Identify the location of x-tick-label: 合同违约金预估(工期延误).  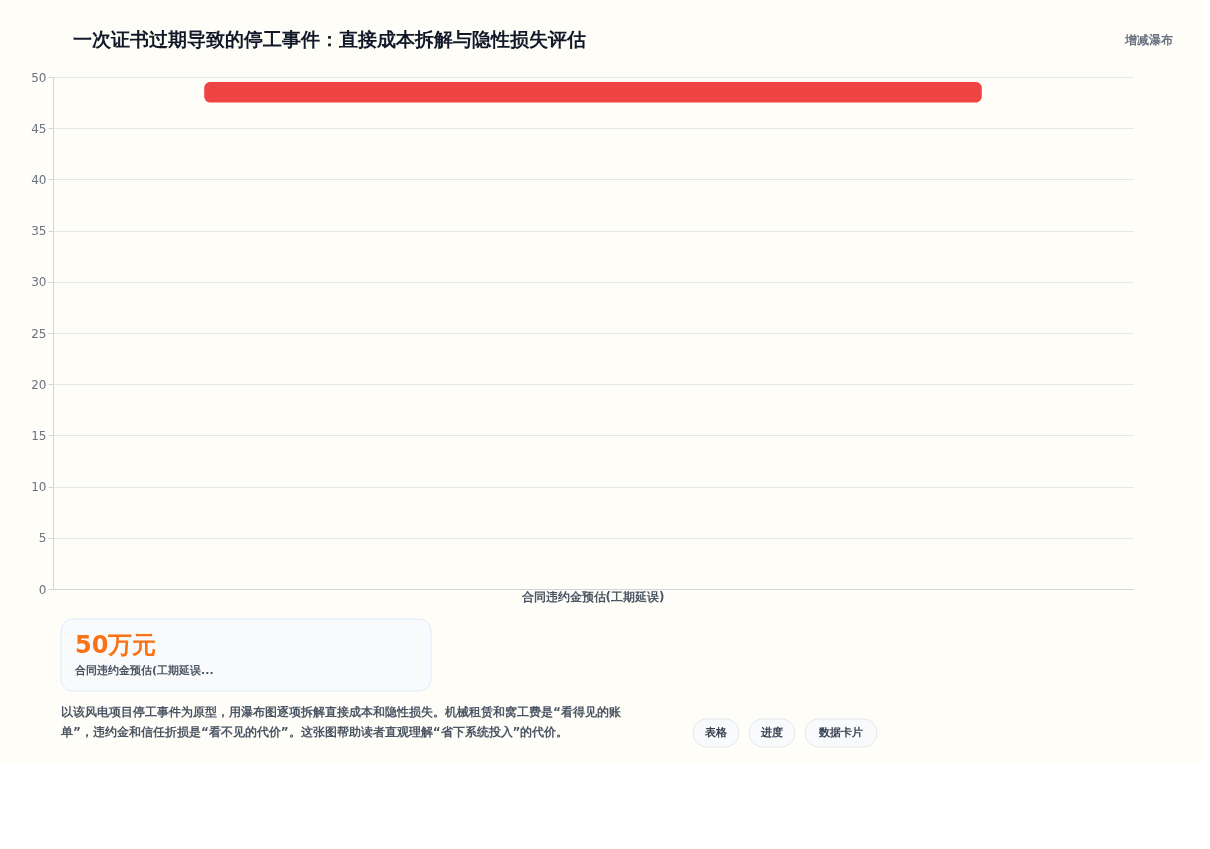
(592, 596).